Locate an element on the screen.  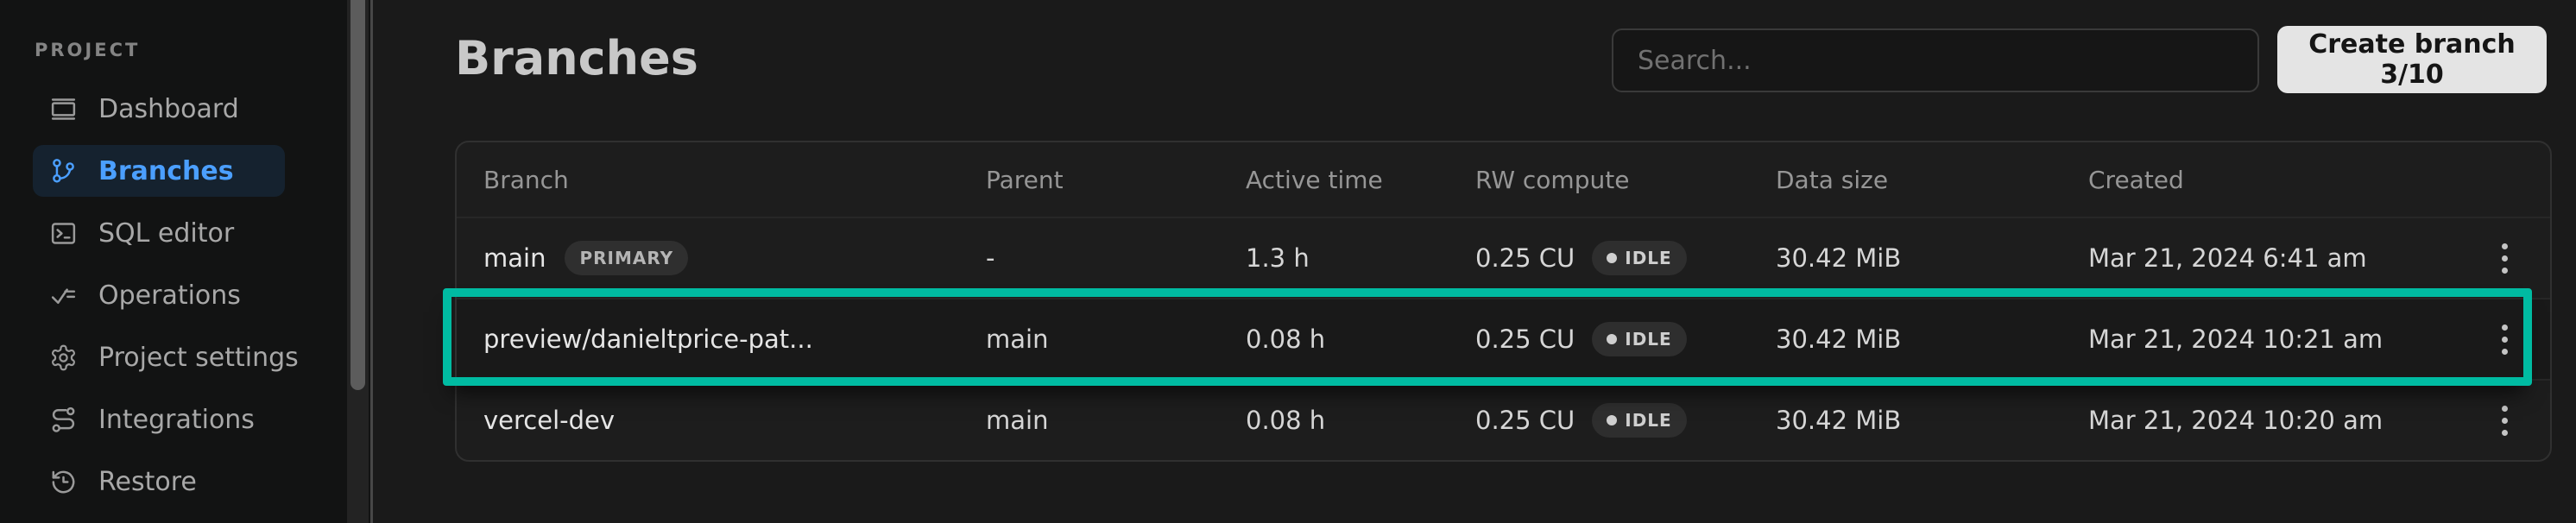
page-title: Branches is located at coordinates (576, 58).